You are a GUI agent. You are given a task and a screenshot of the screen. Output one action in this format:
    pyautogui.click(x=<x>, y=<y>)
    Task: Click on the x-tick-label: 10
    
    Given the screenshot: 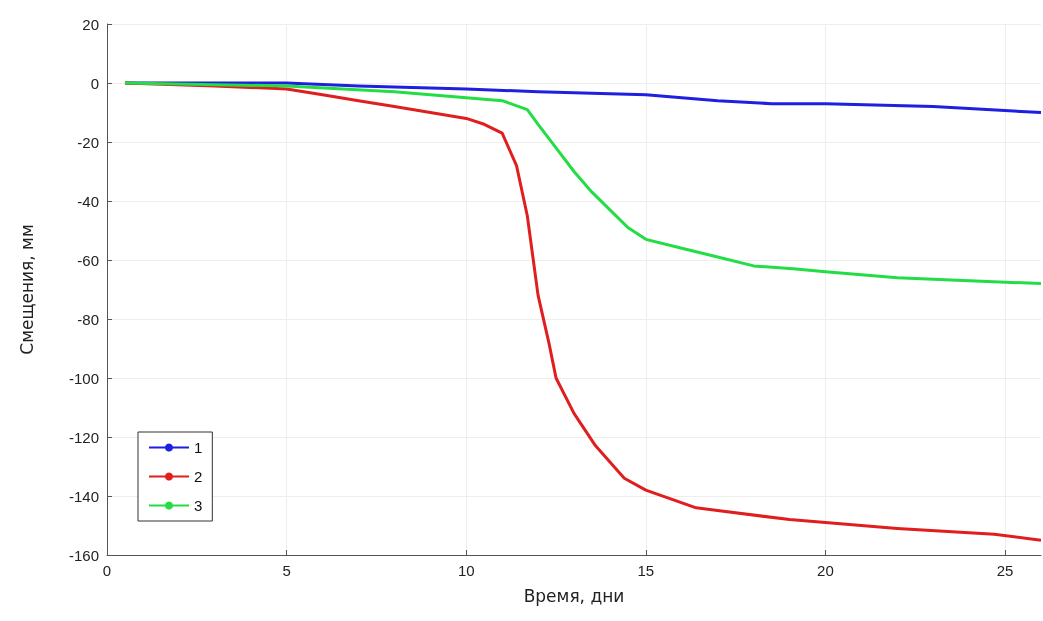 What is the action you would take?
    pyautogui.click(x=466, y=570)
    